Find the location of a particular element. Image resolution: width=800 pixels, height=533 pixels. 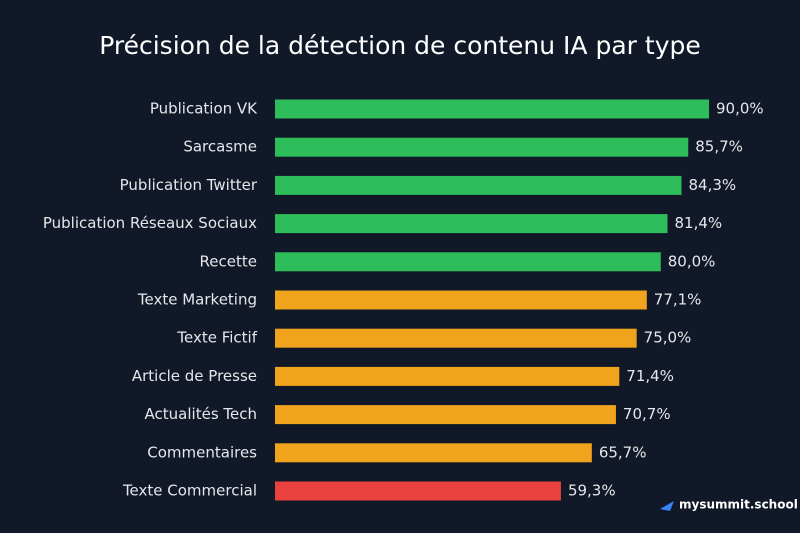

category-label: Recette is located at coordinates (228, 261).